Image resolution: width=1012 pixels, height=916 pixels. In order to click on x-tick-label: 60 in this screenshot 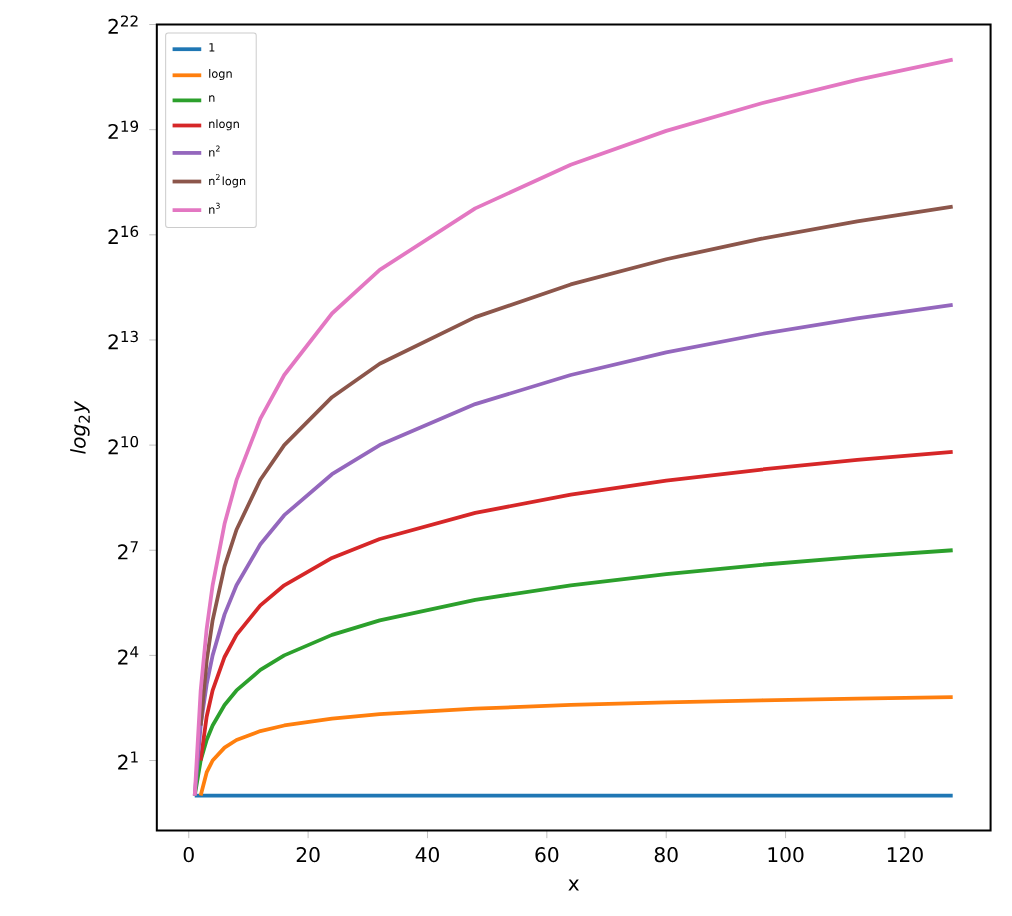, I will do `click(547, 854)`.